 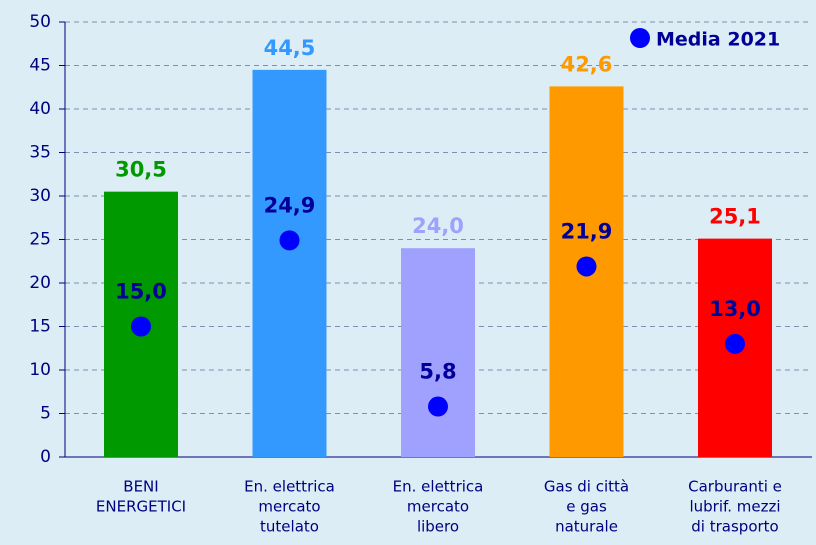 What do you see at coordinates (40, 283) in the screenshot?
I see `y-tick-label: 20` at bounding box center [40, 283].